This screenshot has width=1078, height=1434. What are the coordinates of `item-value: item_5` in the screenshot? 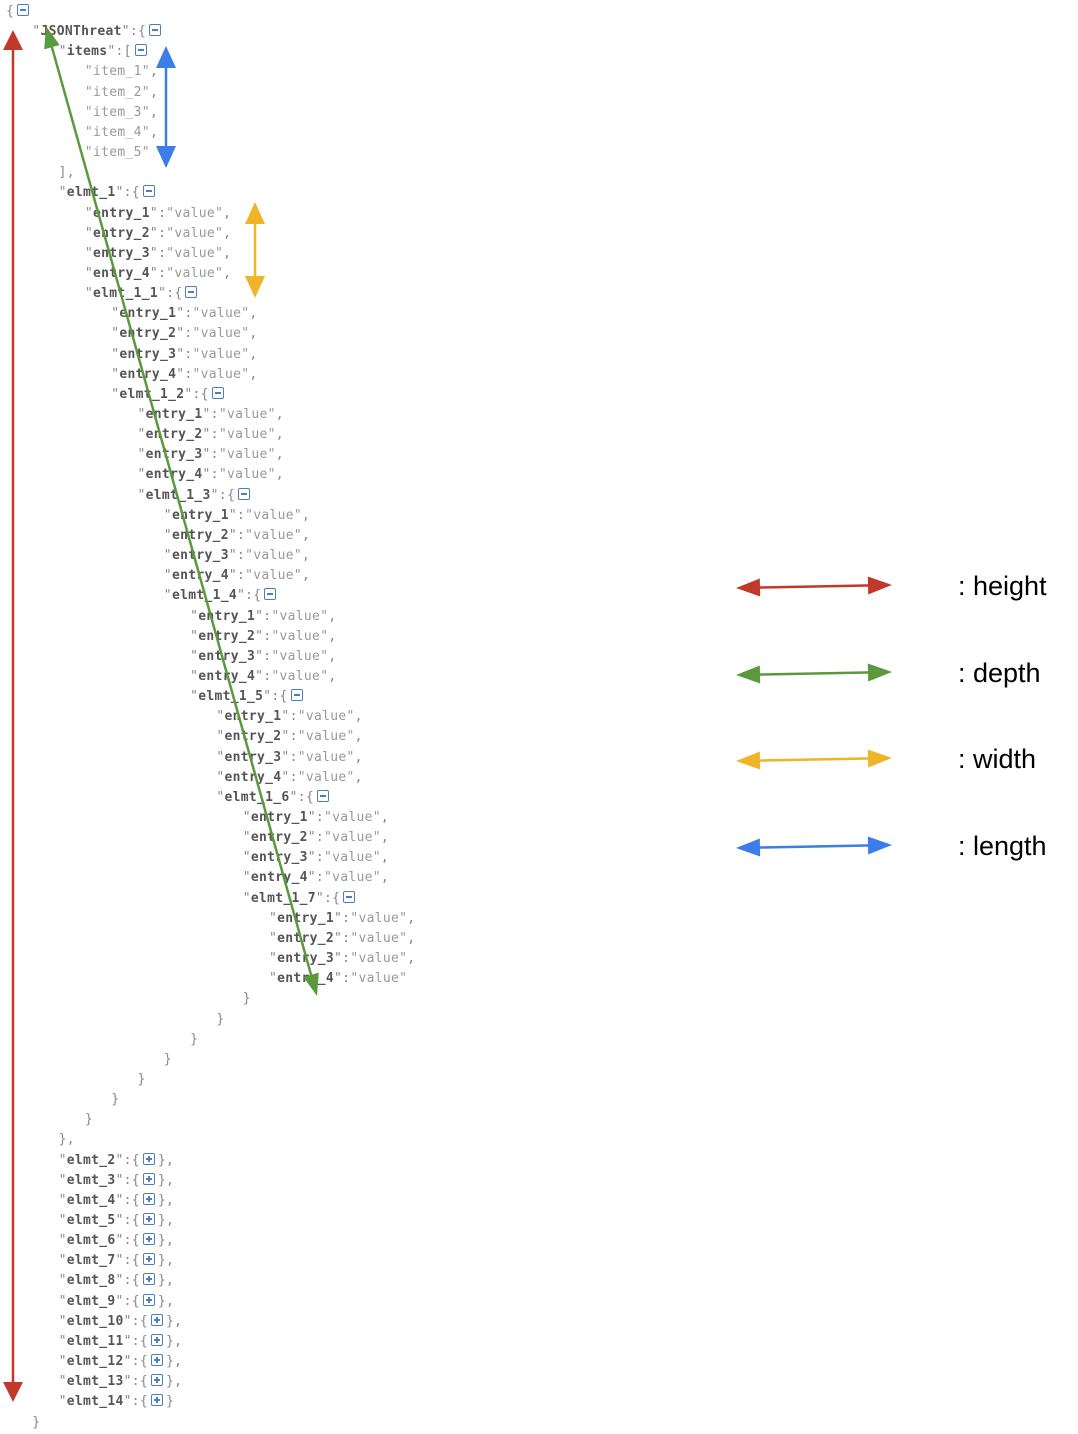 It's located at (117, 153).